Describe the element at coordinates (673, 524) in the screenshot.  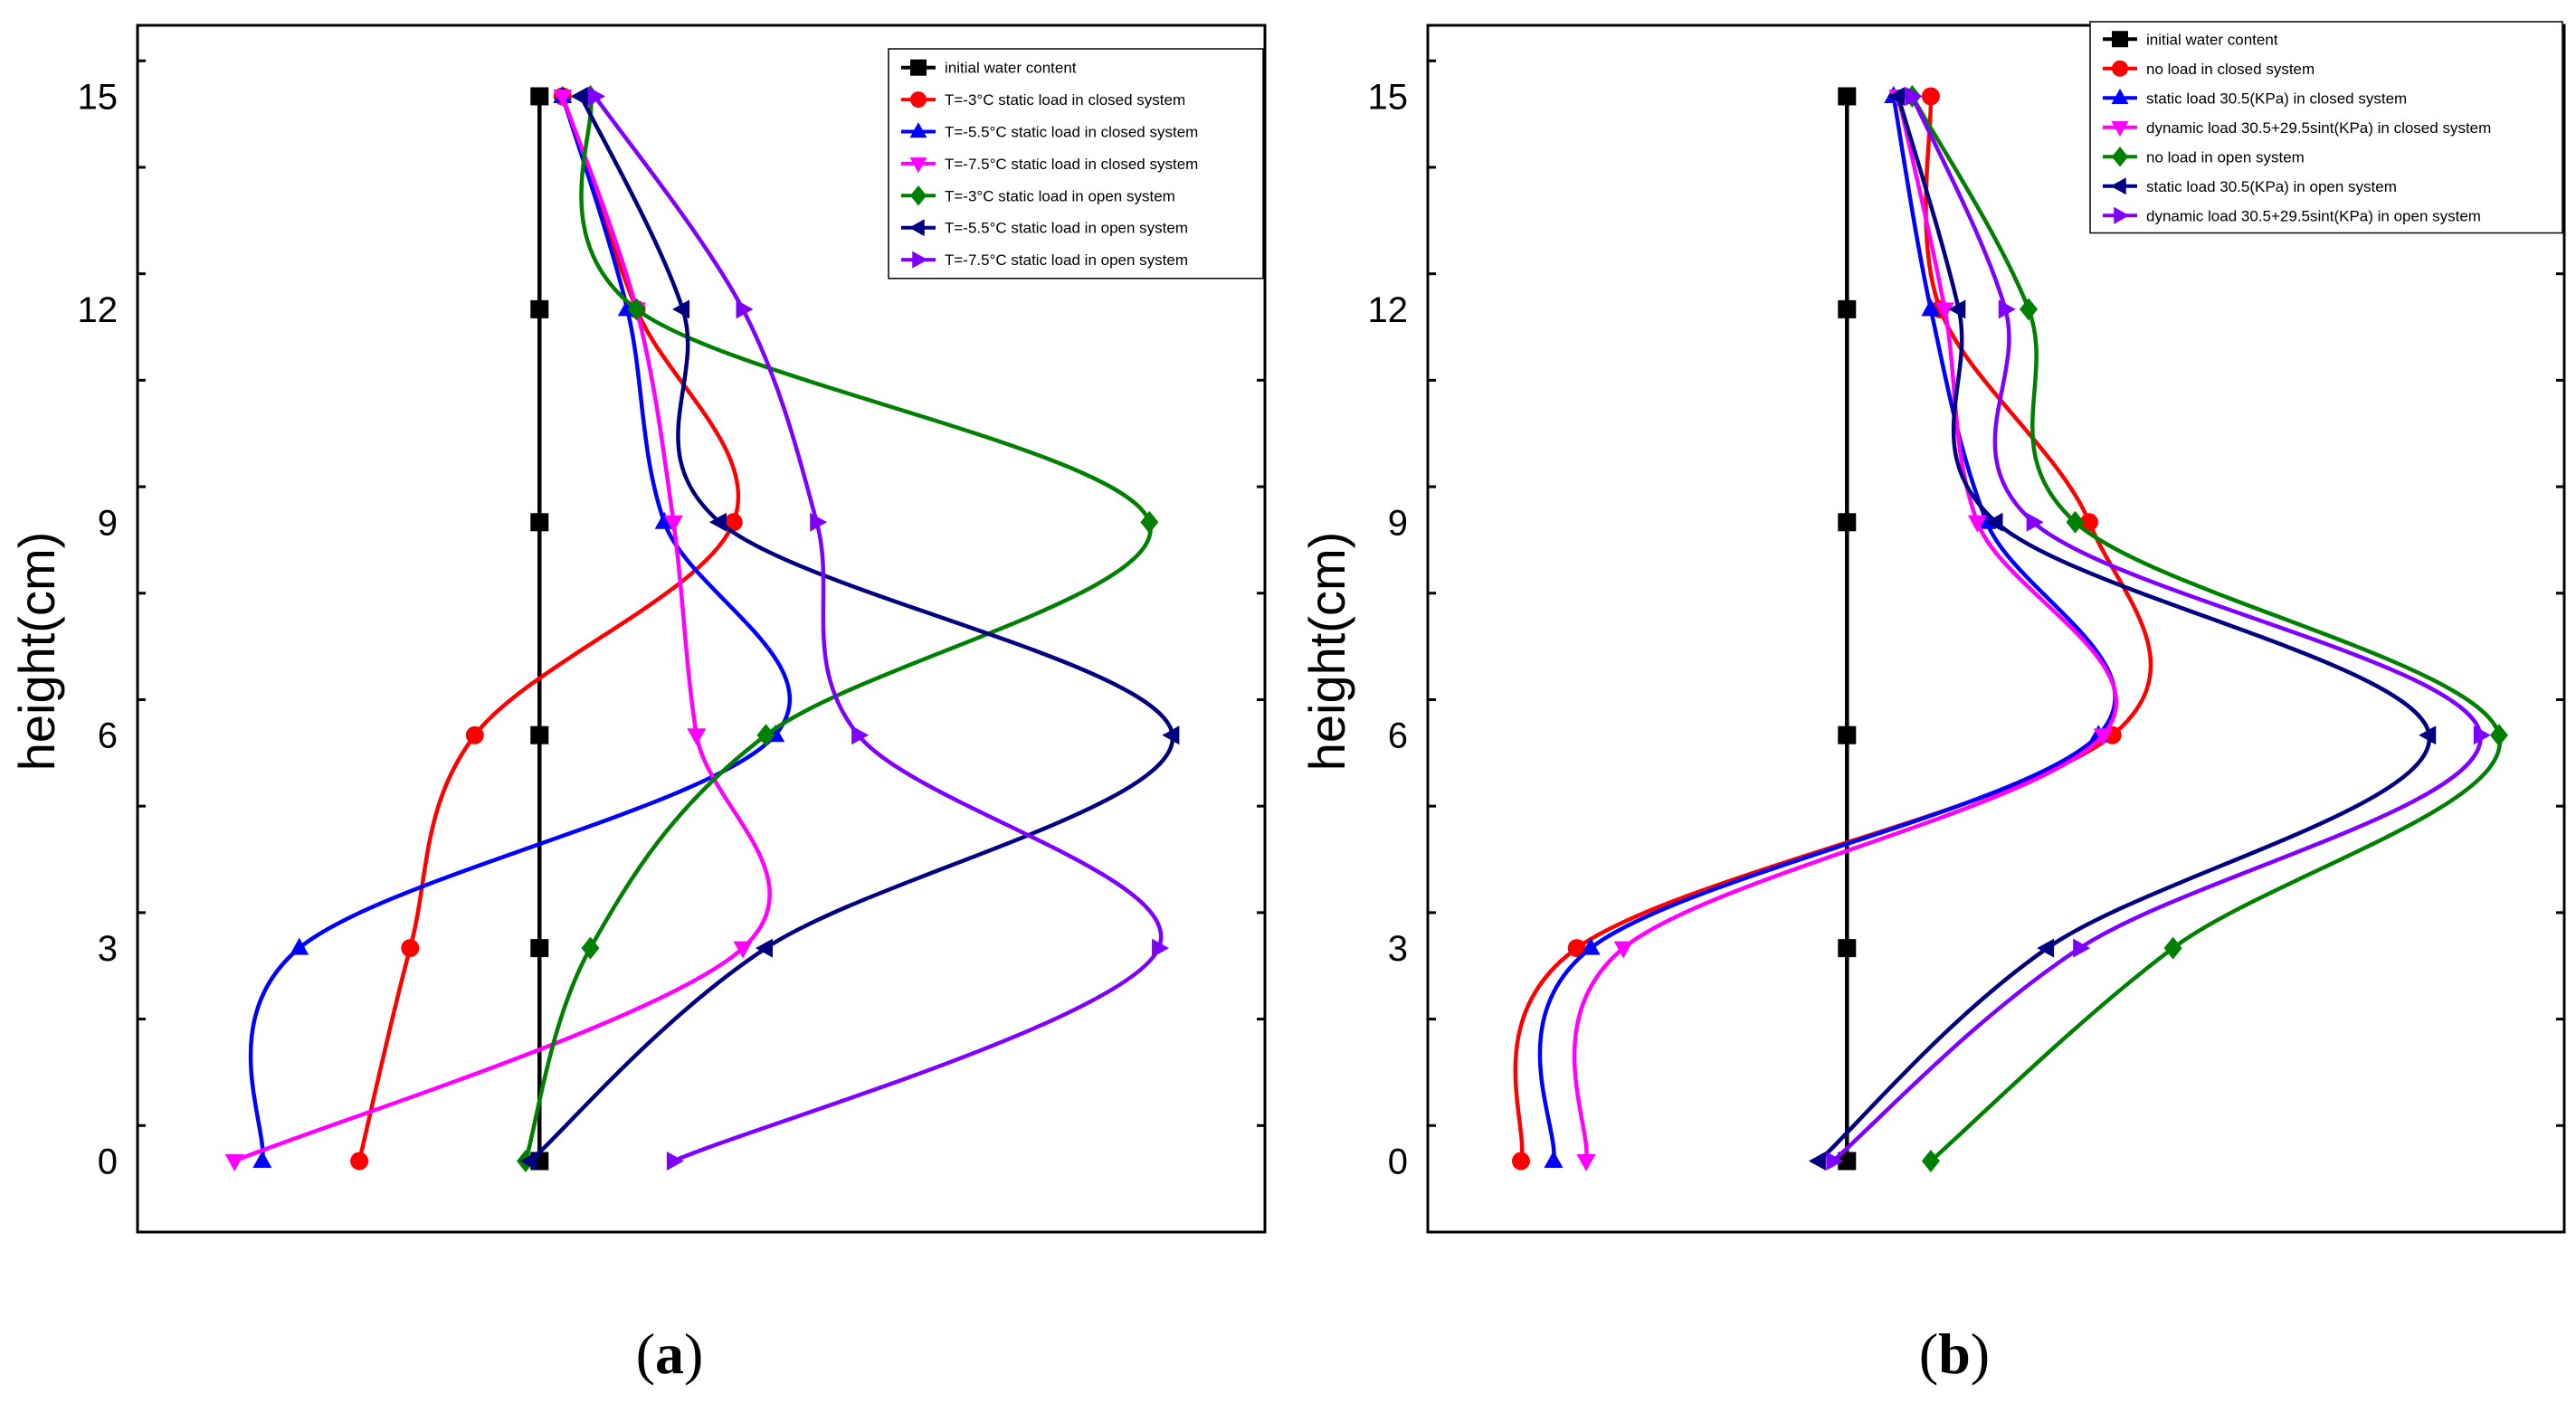
I see `panel-a-data-point-t-7-5-c-static-load-in-closed-system-y9` at that location.